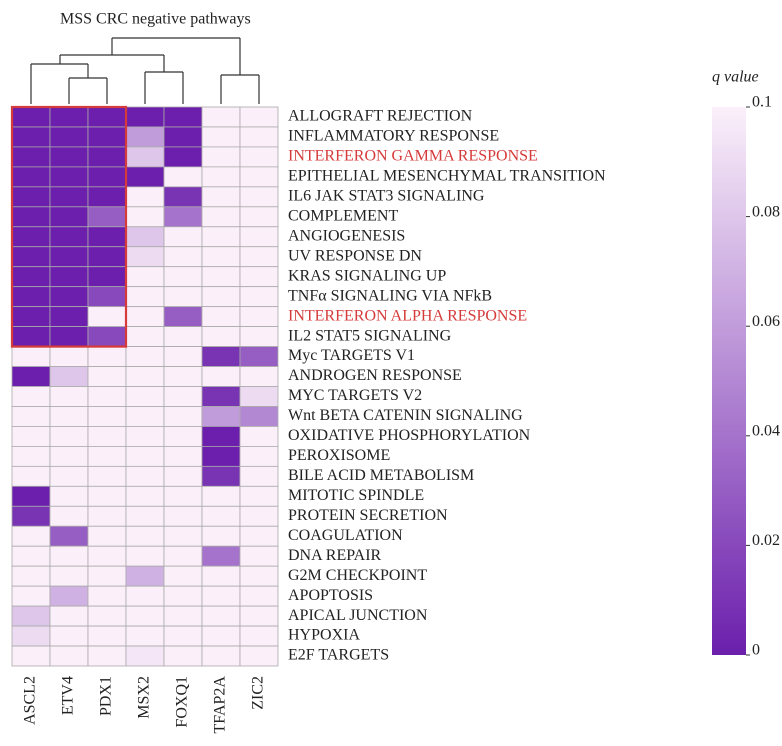  I want to click on row-label: Wnt BETA CATENIN SIGNALING, so click(405, 415).